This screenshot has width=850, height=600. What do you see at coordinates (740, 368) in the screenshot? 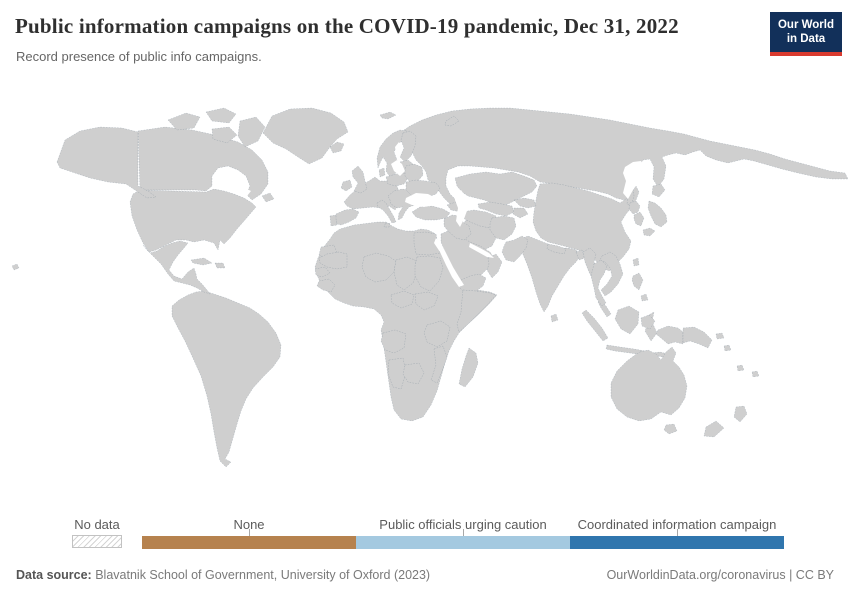
I see `country-vanuatu` at bounding box center [740, 368].